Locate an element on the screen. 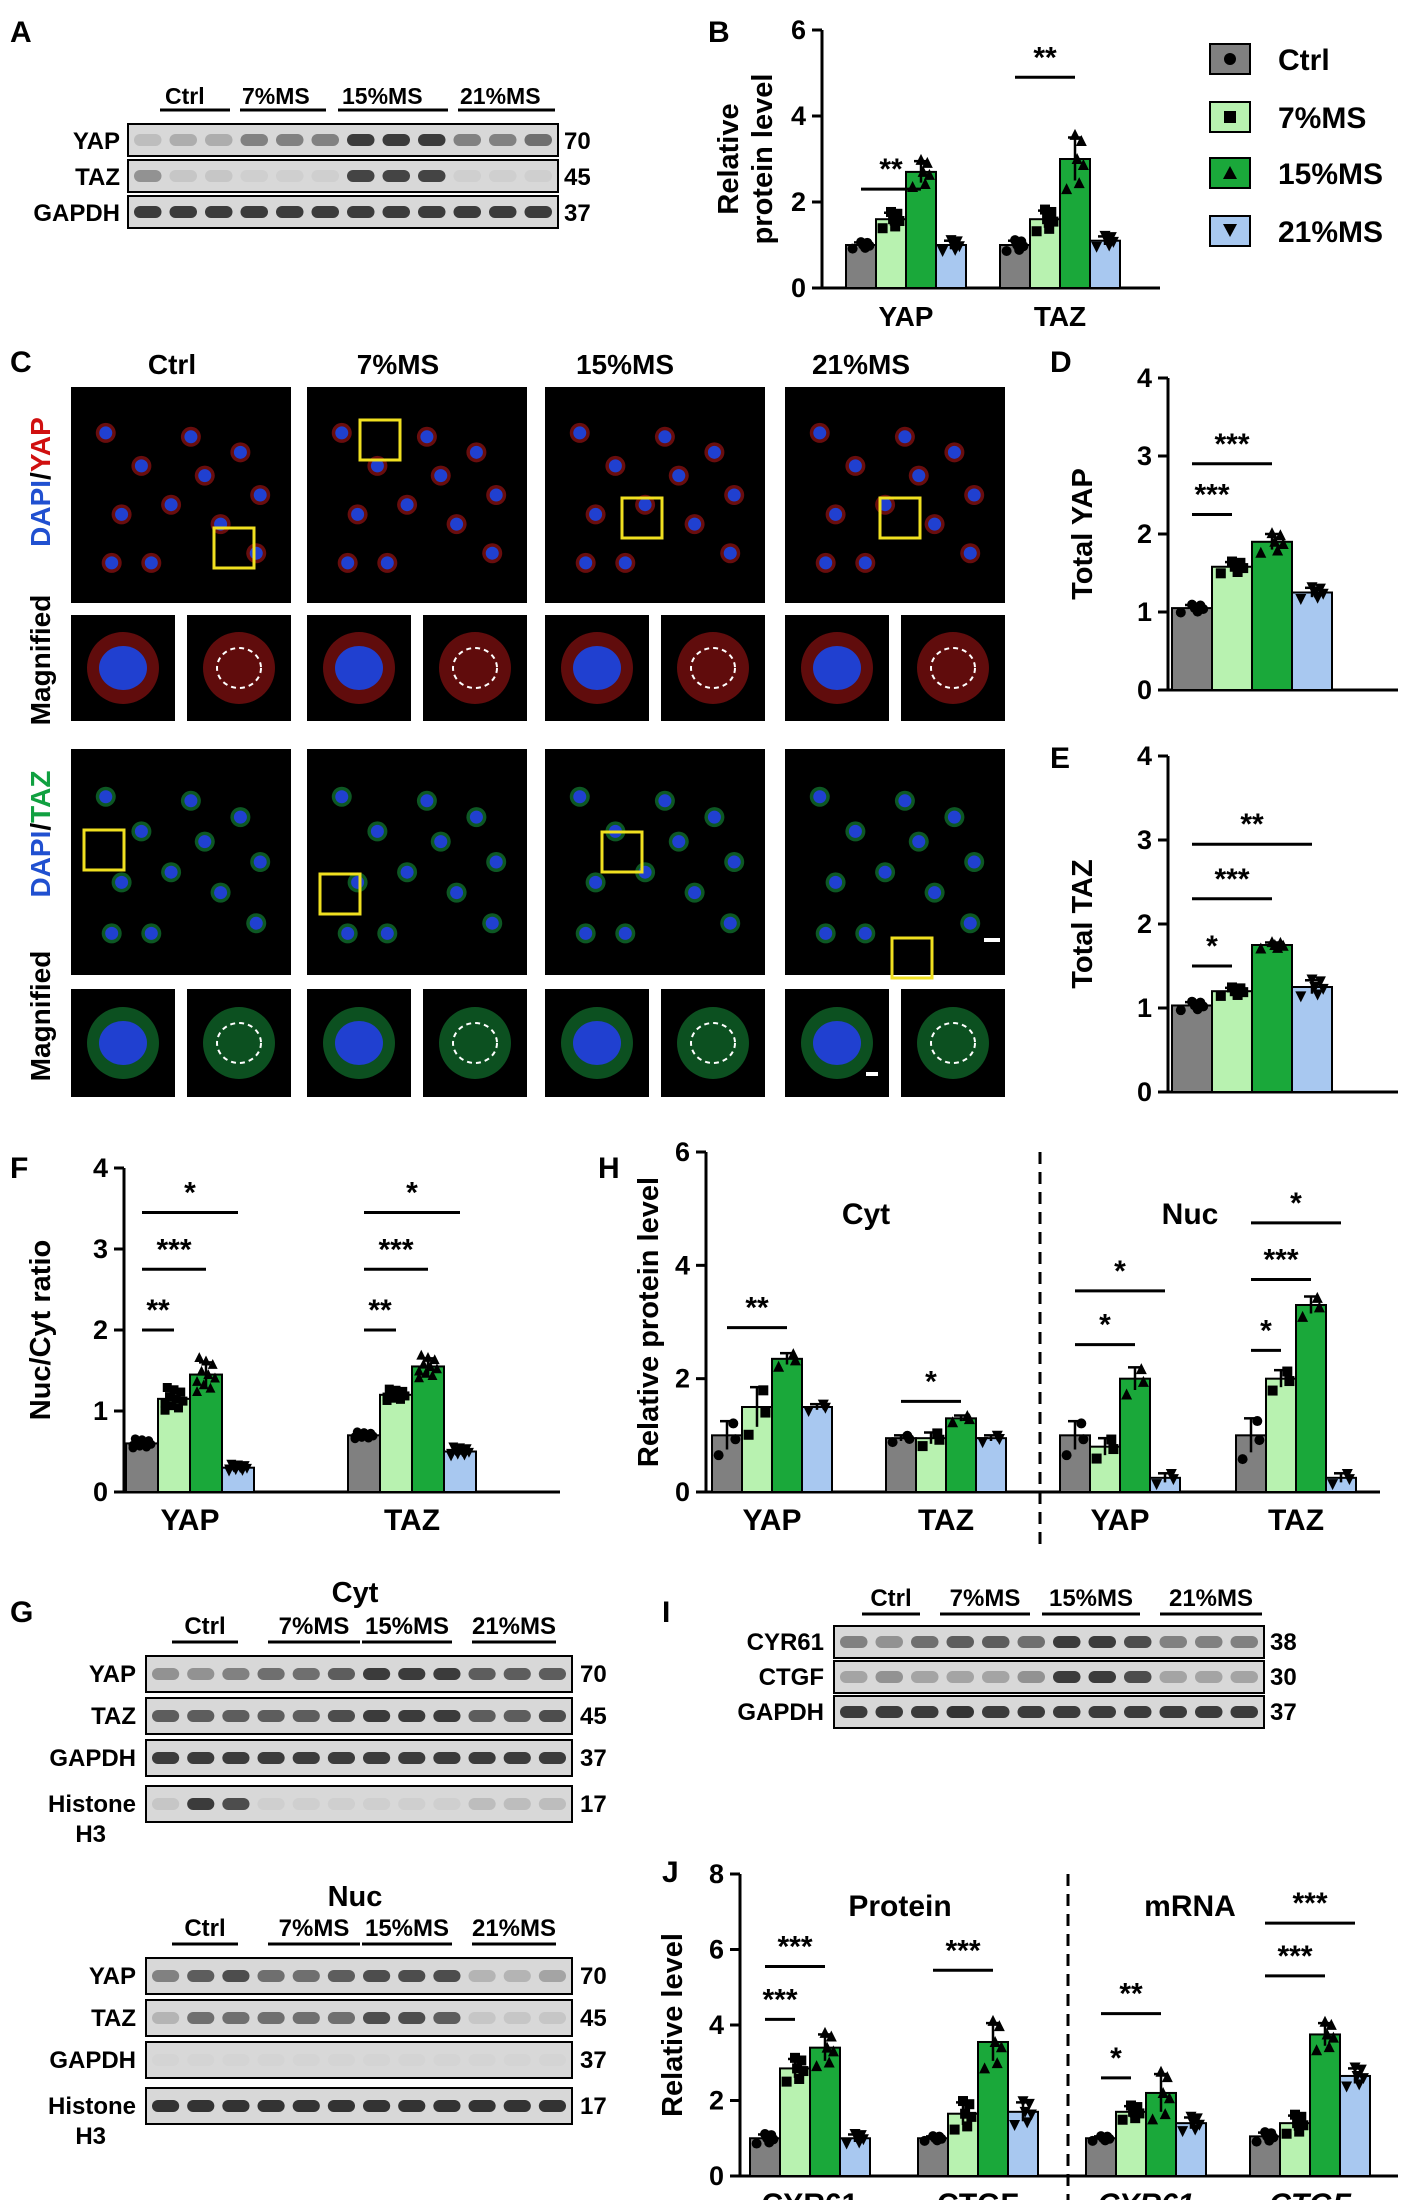 The image size is (1418, 2200). chart-j-xtick-label: CTGF is located at coordinates (978, 2194).